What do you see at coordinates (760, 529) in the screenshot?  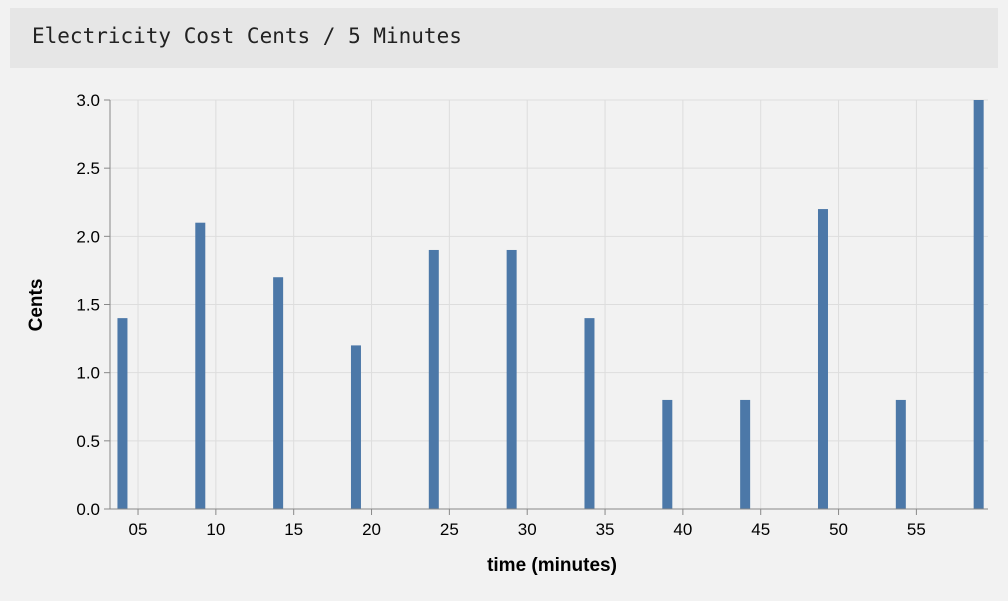 I see `x-tick-label: 45` at bounding box center [760, 529].